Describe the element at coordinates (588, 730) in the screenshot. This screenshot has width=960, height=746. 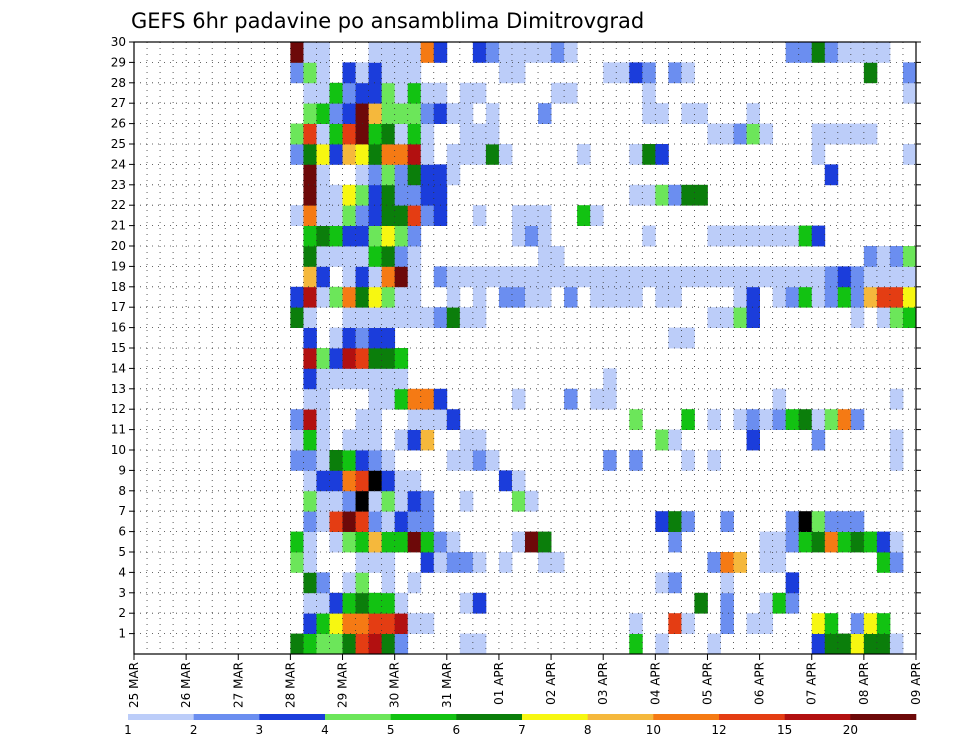
I see `colorbar-label: 8` at that location.